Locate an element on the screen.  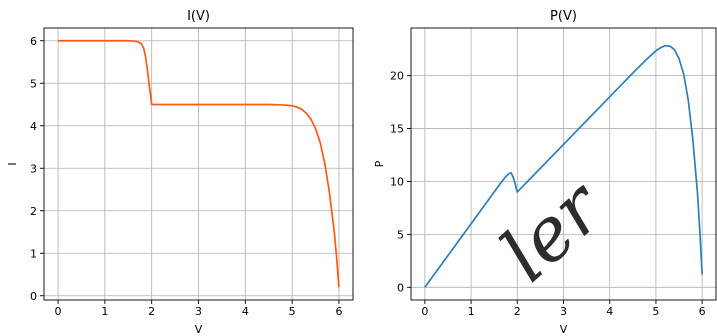
y-tick-label: 15 is located at coordinates (397, 129).